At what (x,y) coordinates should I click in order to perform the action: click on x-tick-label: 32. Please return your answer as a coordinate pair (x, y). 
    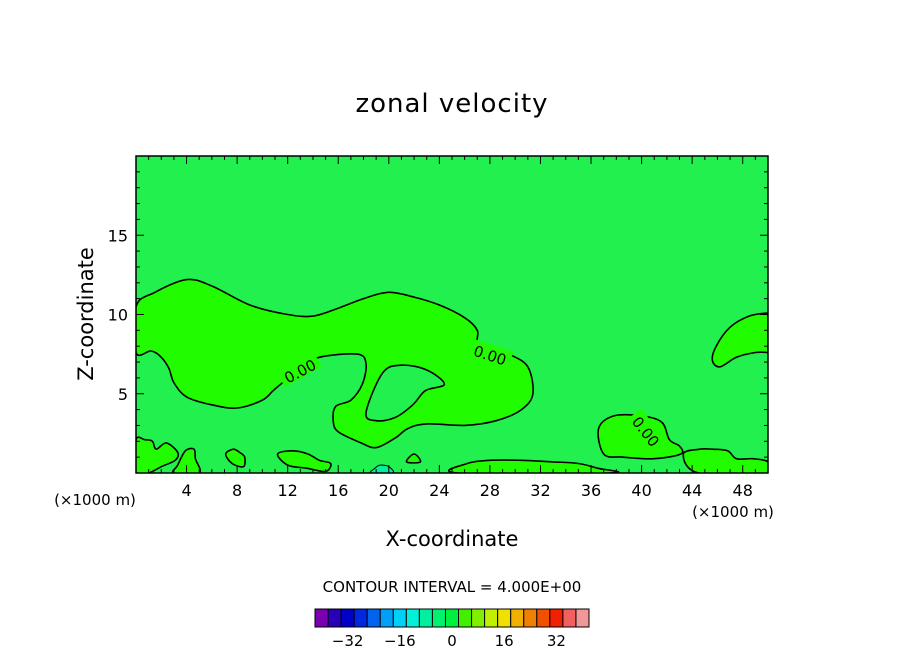
    Looking at the image, I should click on (540, 490).